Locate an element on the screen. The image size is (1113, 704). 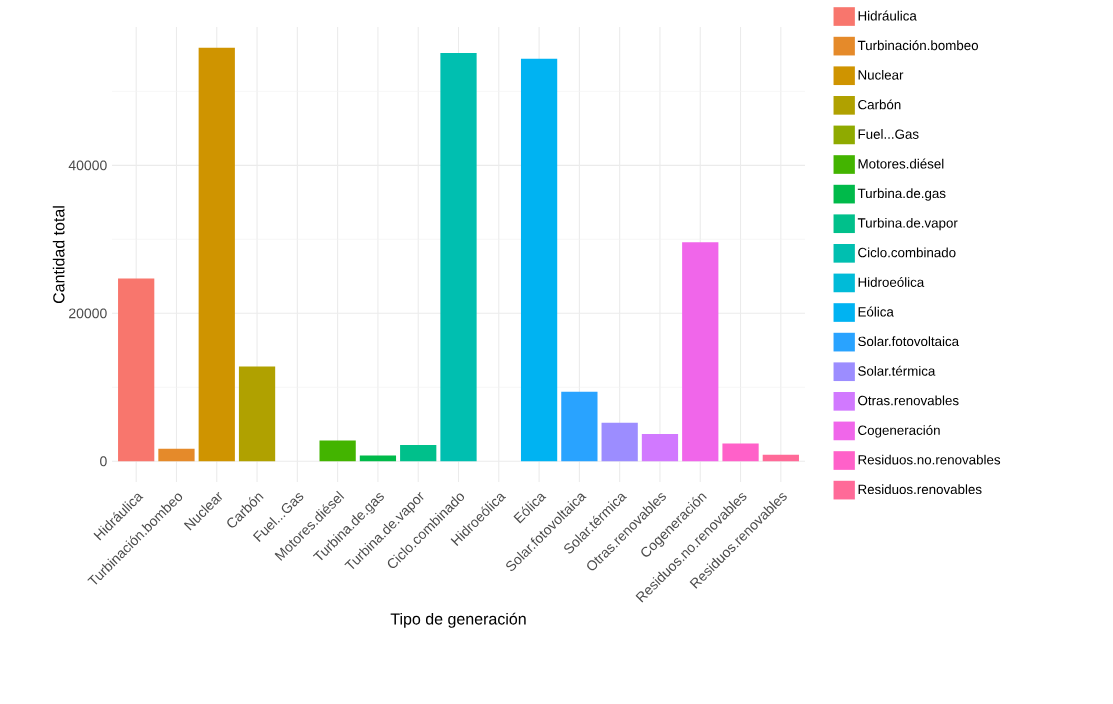
legend-label: Eólica is located at coordinates (876, 311).